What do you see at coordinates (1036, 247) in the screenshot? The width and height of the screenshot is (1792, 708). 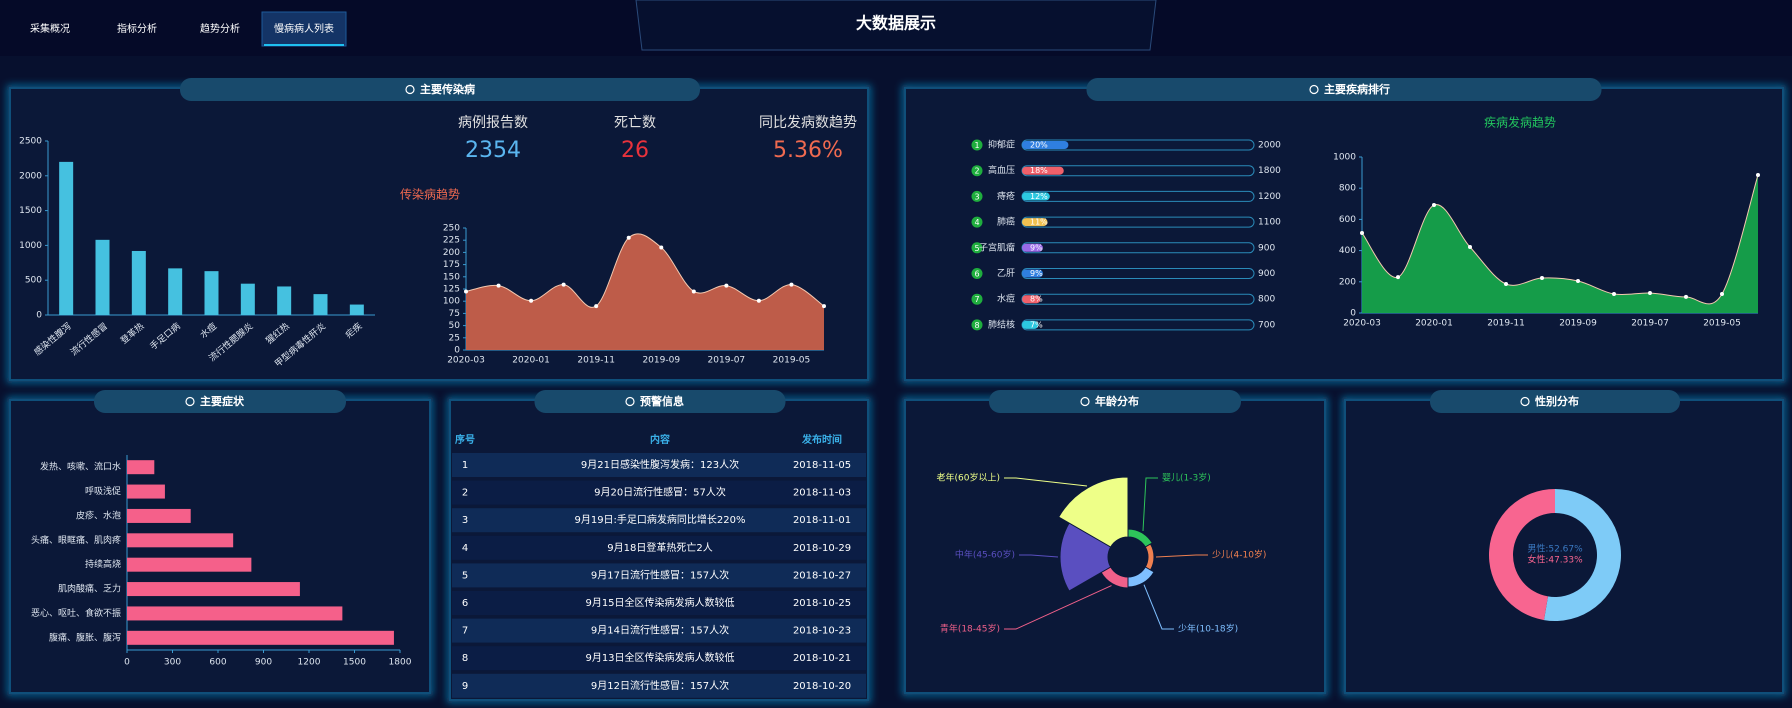 I see `rank-percent: 9%` at bounding box center [1036, 247].